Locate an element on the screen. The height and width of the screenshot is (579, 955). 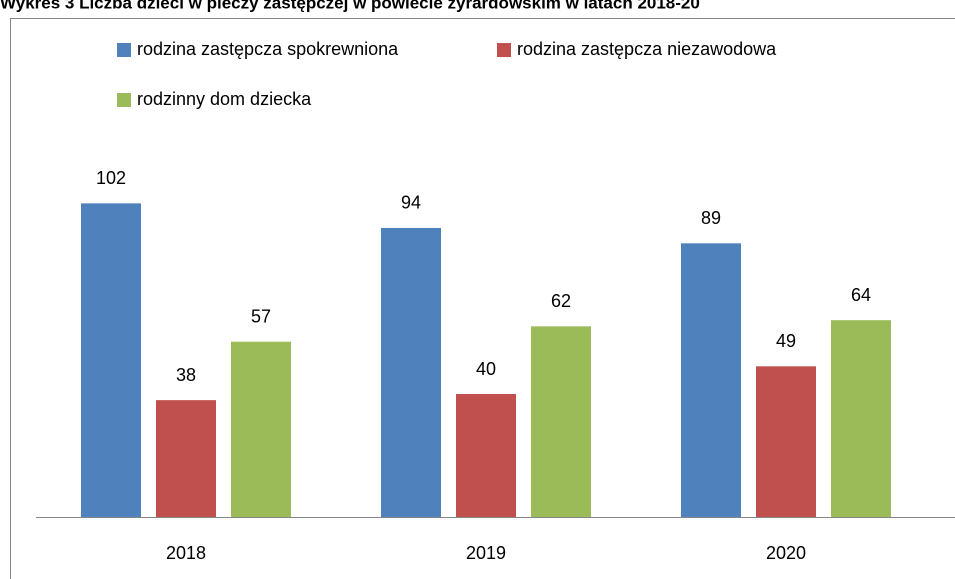
data-label: 89 is located at coordinates (711, 218).